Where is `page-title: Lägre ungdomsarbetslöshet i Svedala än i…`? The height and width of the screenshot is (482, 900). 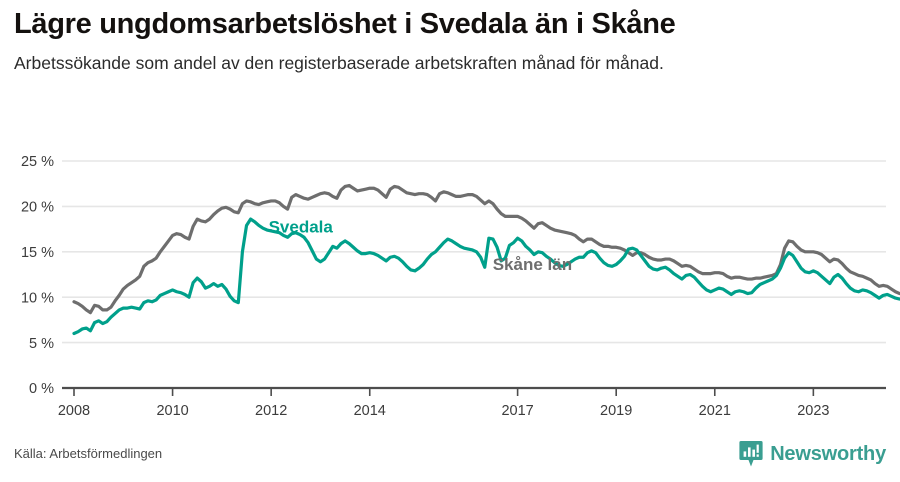 page-title: Lägre ungdomsarbetslöshet i Svedala än i… is located at coordinates (345, 24).